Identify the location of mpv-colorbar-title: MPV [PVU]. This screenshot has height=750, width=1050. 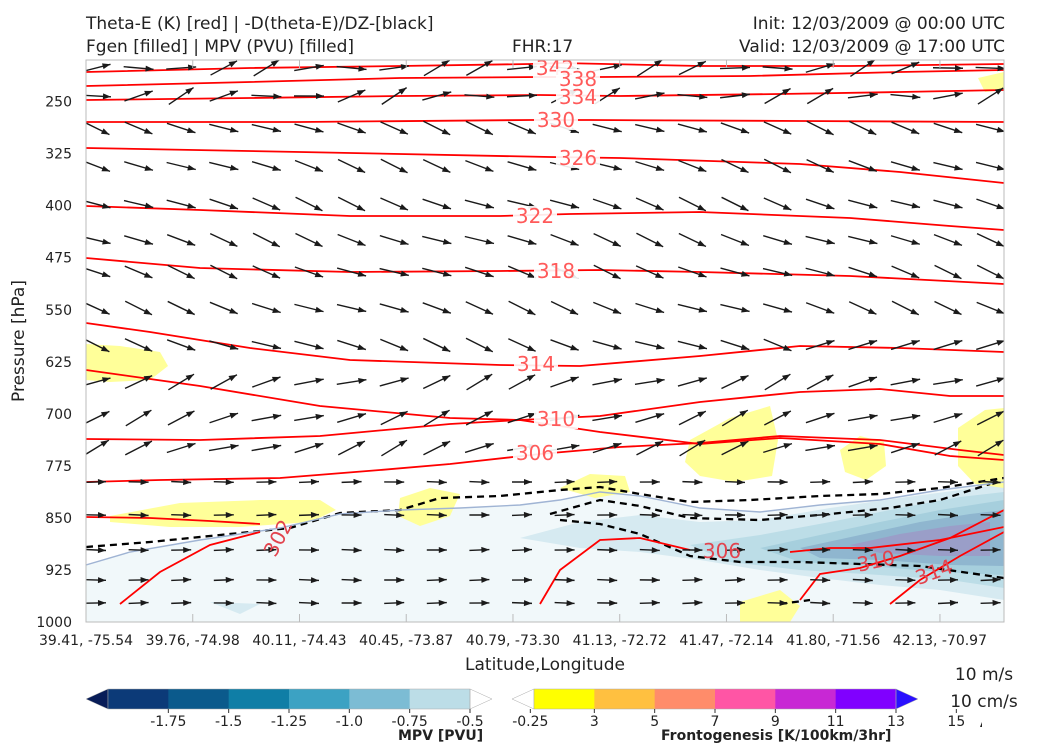
(441, 736).